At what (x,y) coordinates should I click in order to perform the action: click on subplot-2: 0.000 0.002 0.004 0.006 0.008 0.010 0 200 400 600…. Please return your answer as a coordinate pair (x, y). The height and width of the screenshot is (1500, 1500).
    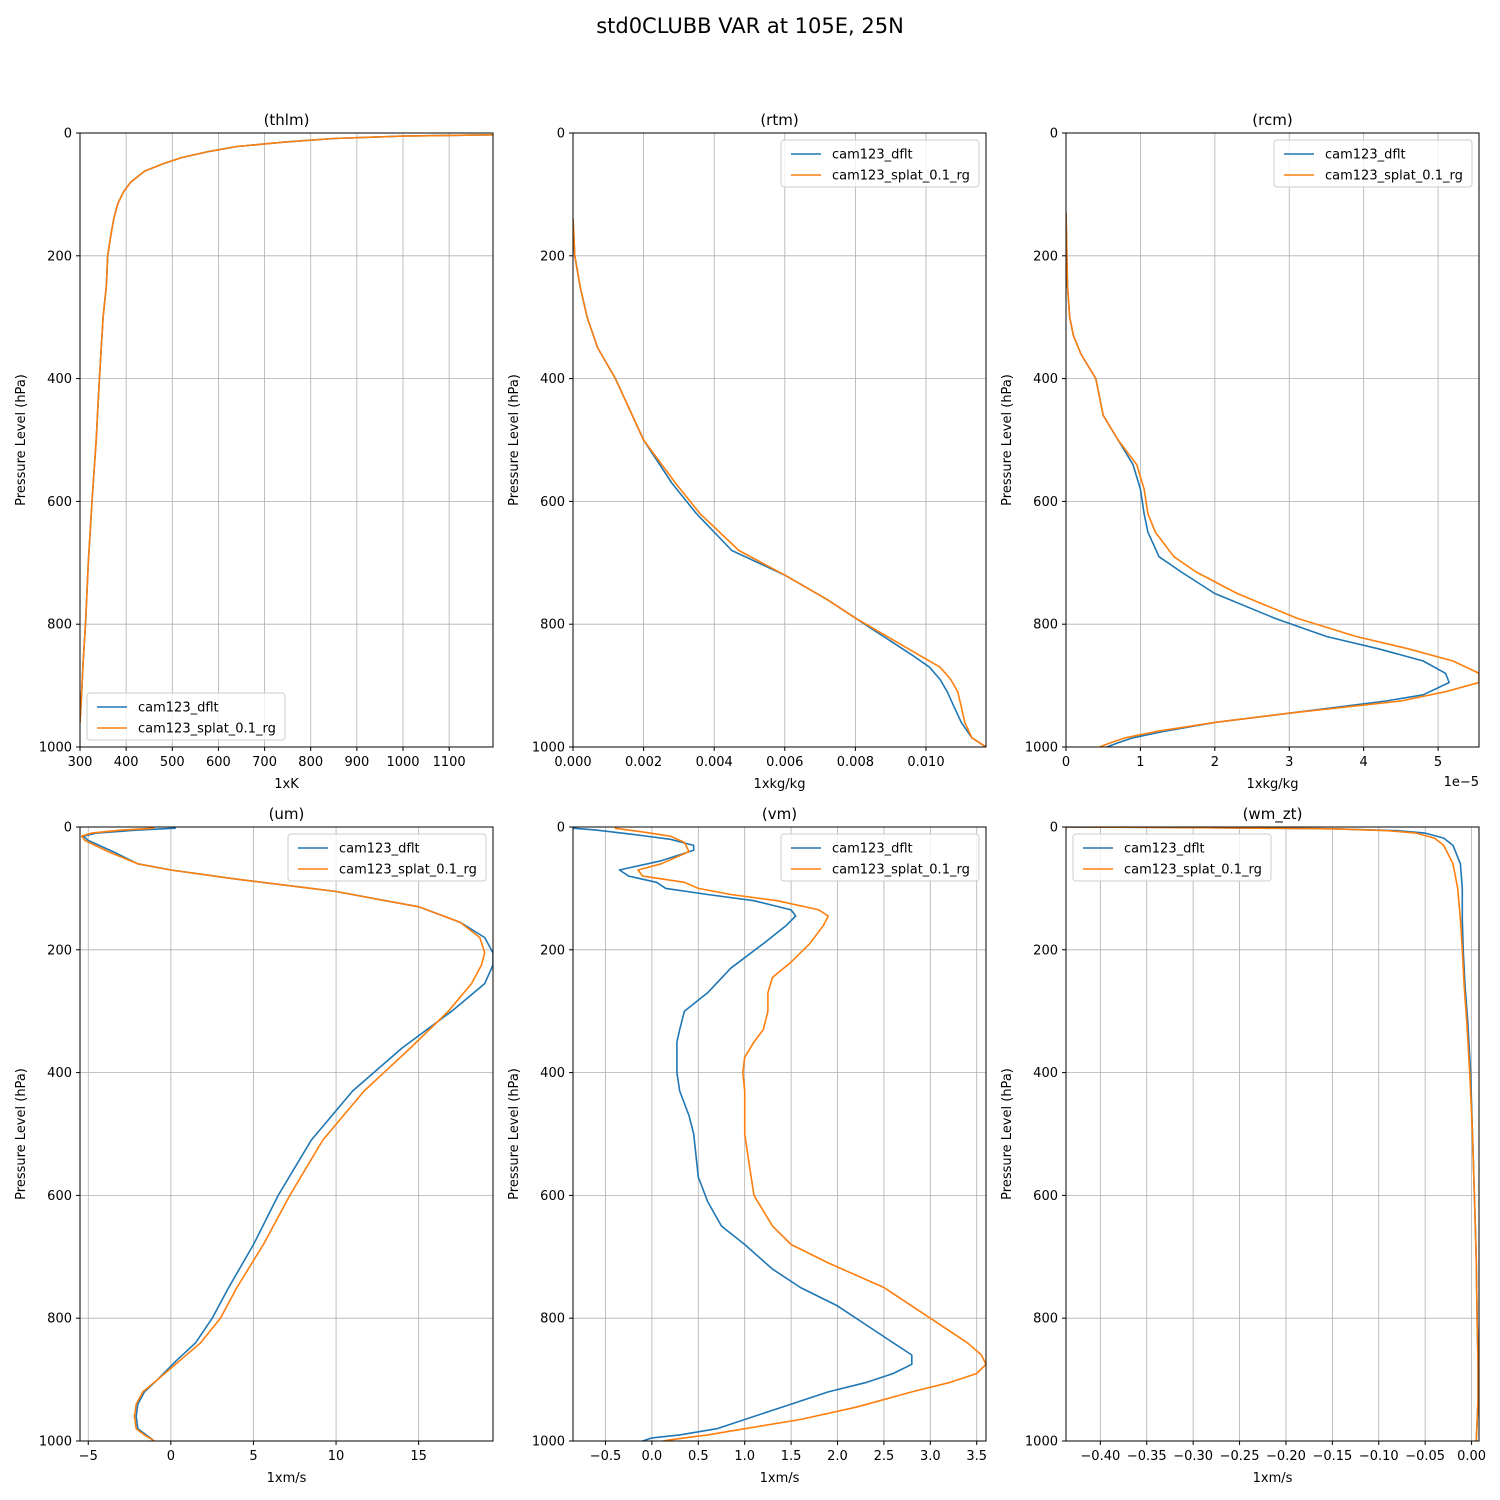
    Looking at the image, I should click on (747, 451).